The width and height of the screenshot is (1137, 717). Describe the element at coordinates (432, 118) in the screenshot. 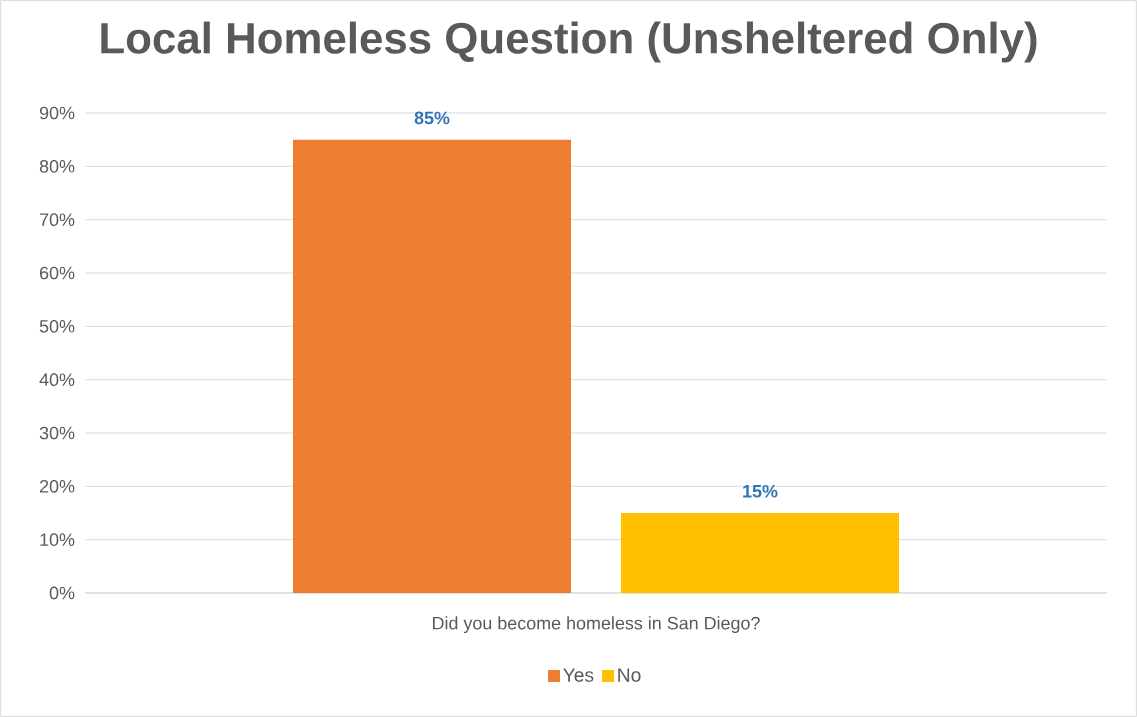

I see `data-label: 85%` at that location.